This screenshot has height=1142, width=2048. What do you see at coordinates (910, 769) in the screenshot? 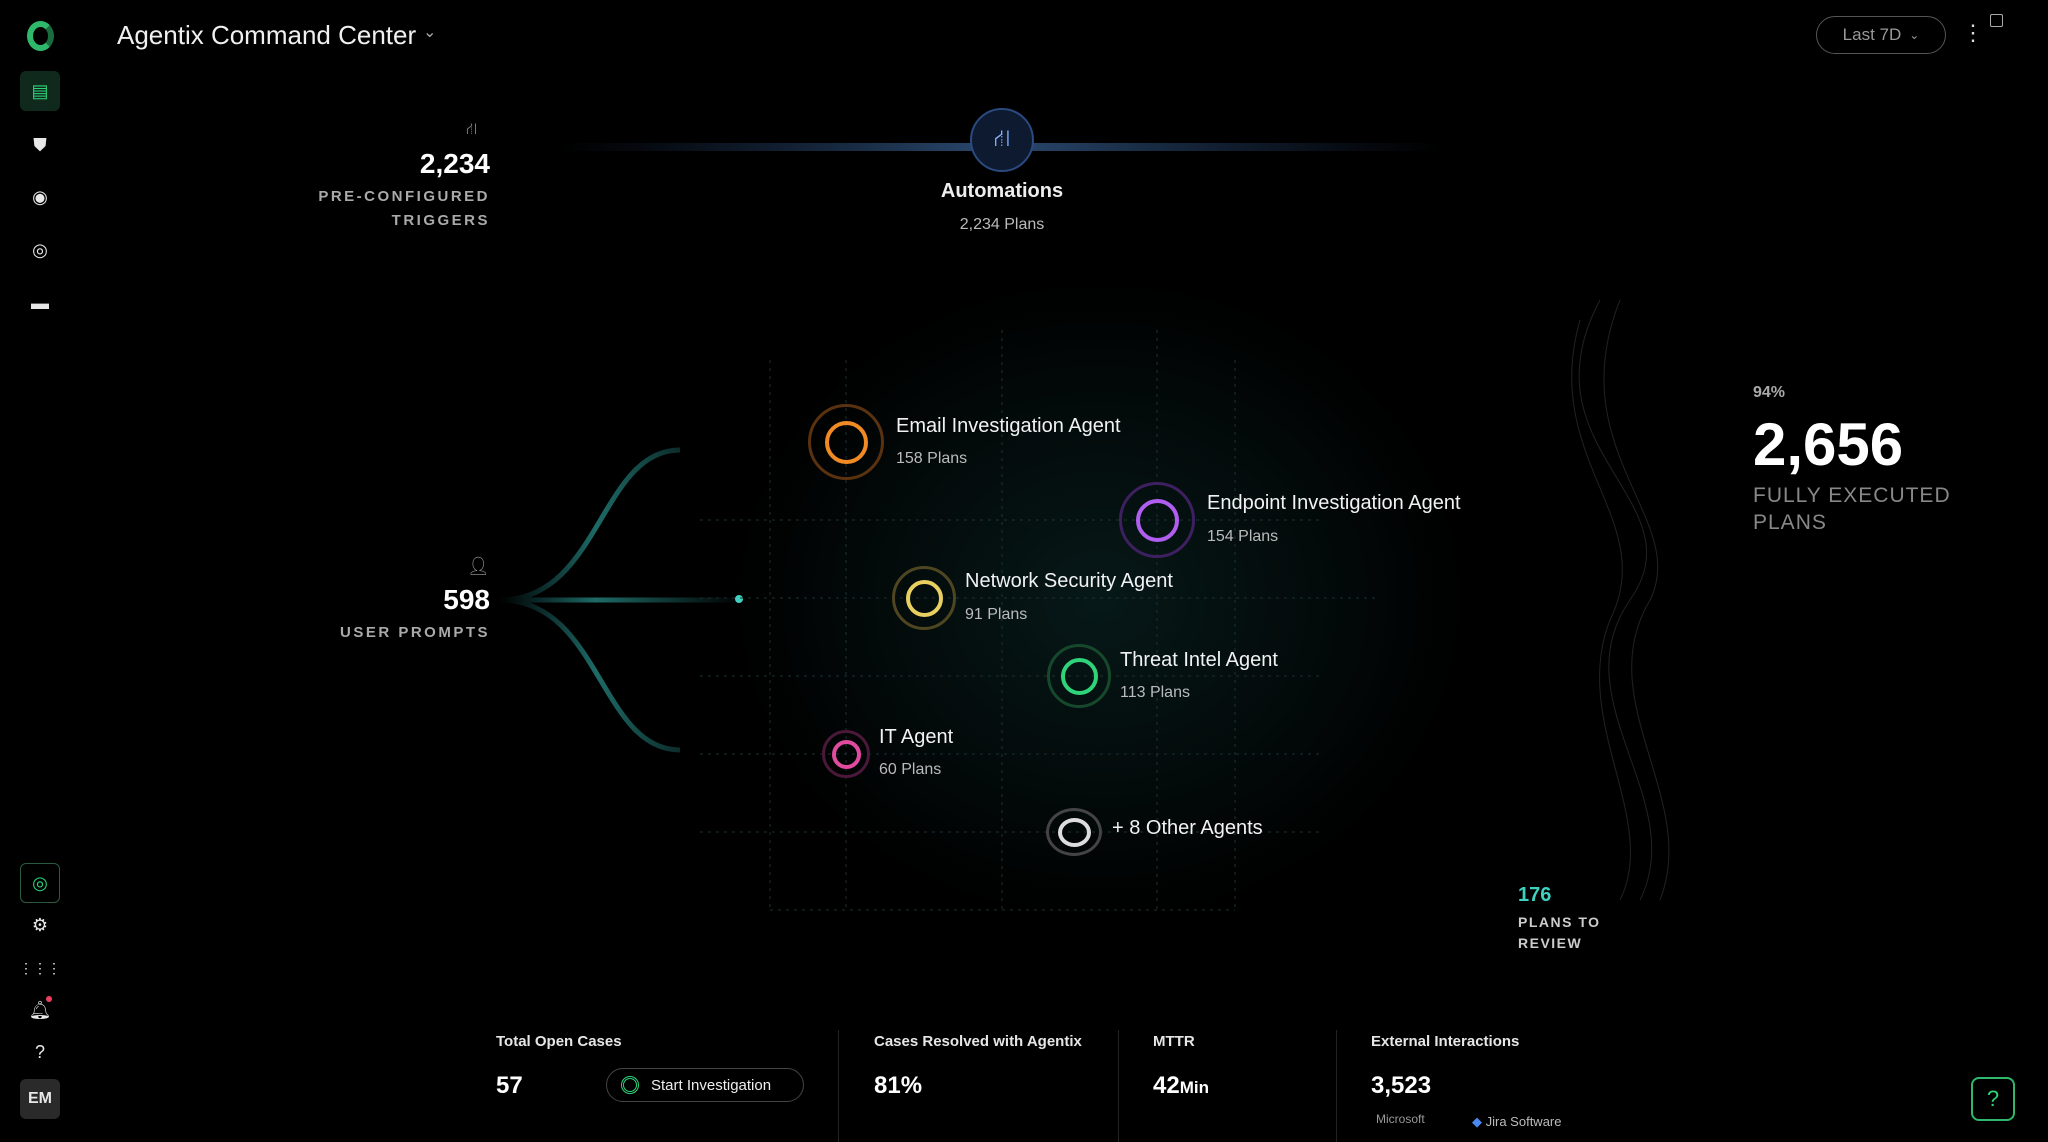
I see `agent-plans: 60 Plans` at bounding box center [910, 769].